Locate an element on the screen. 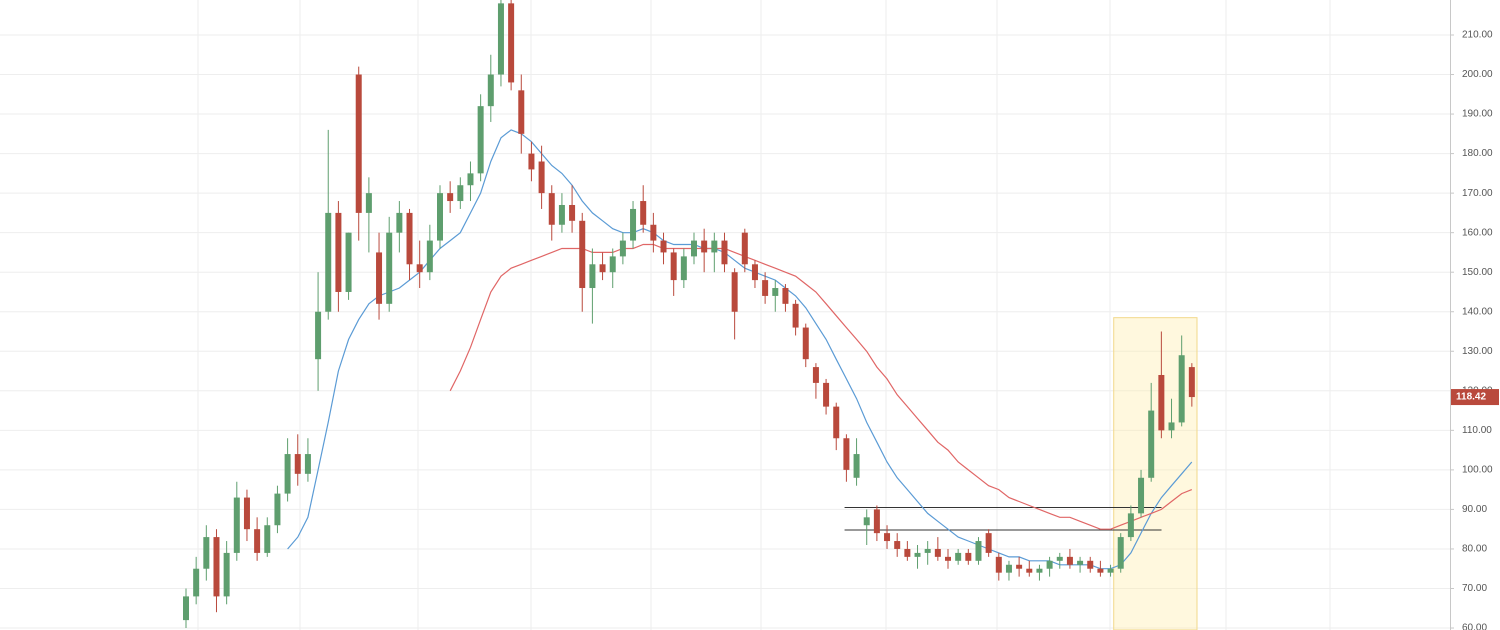 This screenshot has height=630, width=1500. y-tick-label: 150.00 is located at coordinates (1477, 272).